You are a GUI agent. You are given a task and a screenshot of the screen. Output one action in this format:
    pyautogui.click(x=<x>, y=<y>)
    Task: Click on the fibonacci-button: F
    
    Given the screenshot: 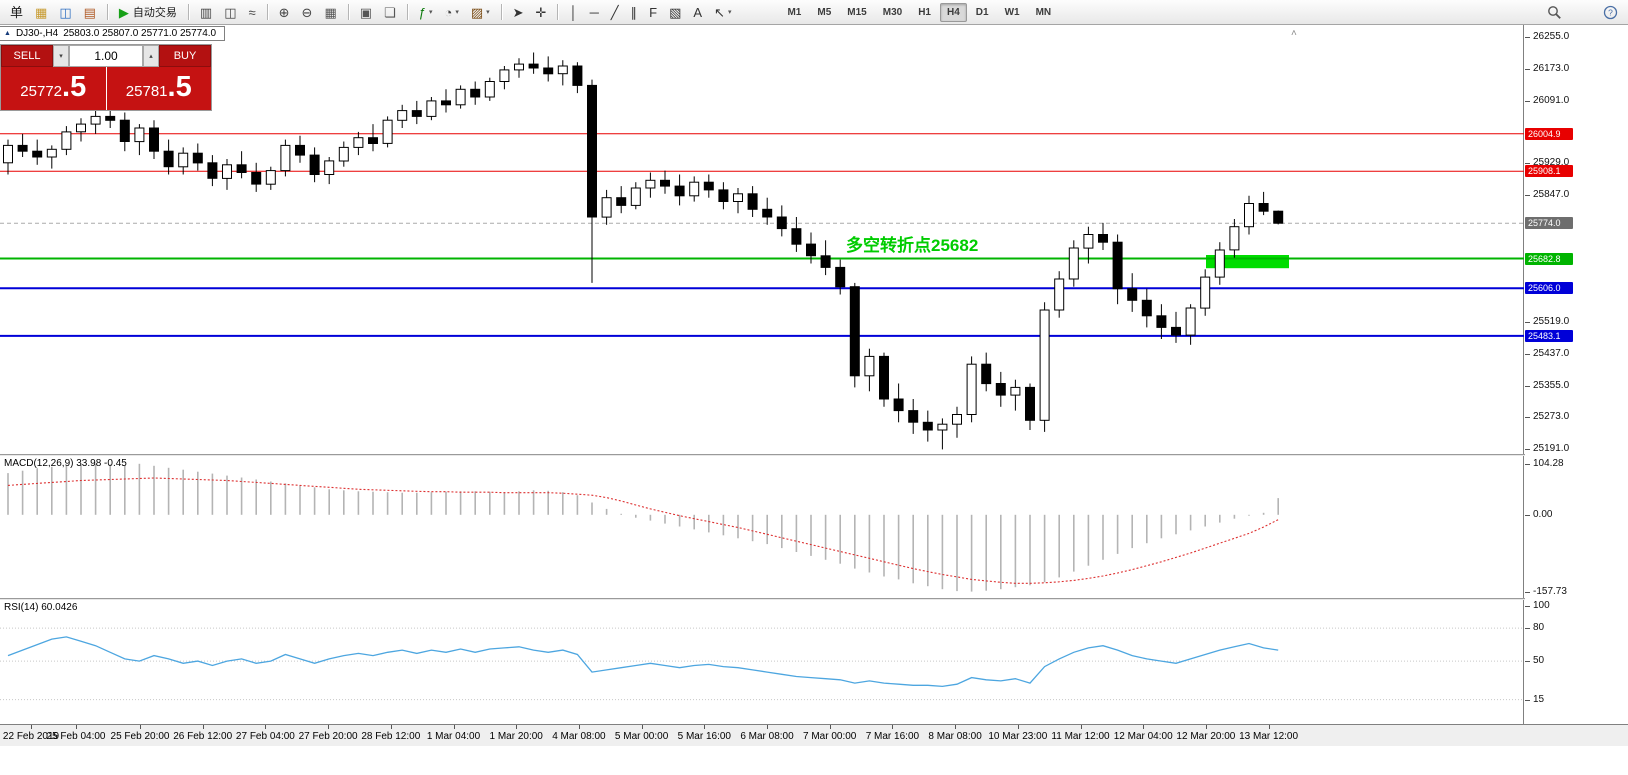 What is the action you would take?
    pyautogui.click(x=653, y=12)
    